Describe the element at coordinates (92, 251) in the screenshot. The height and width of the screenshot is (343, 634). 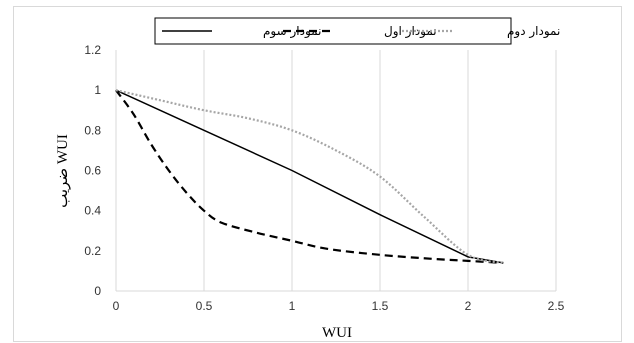
I see `y-tick-label: 0.2` at that location.